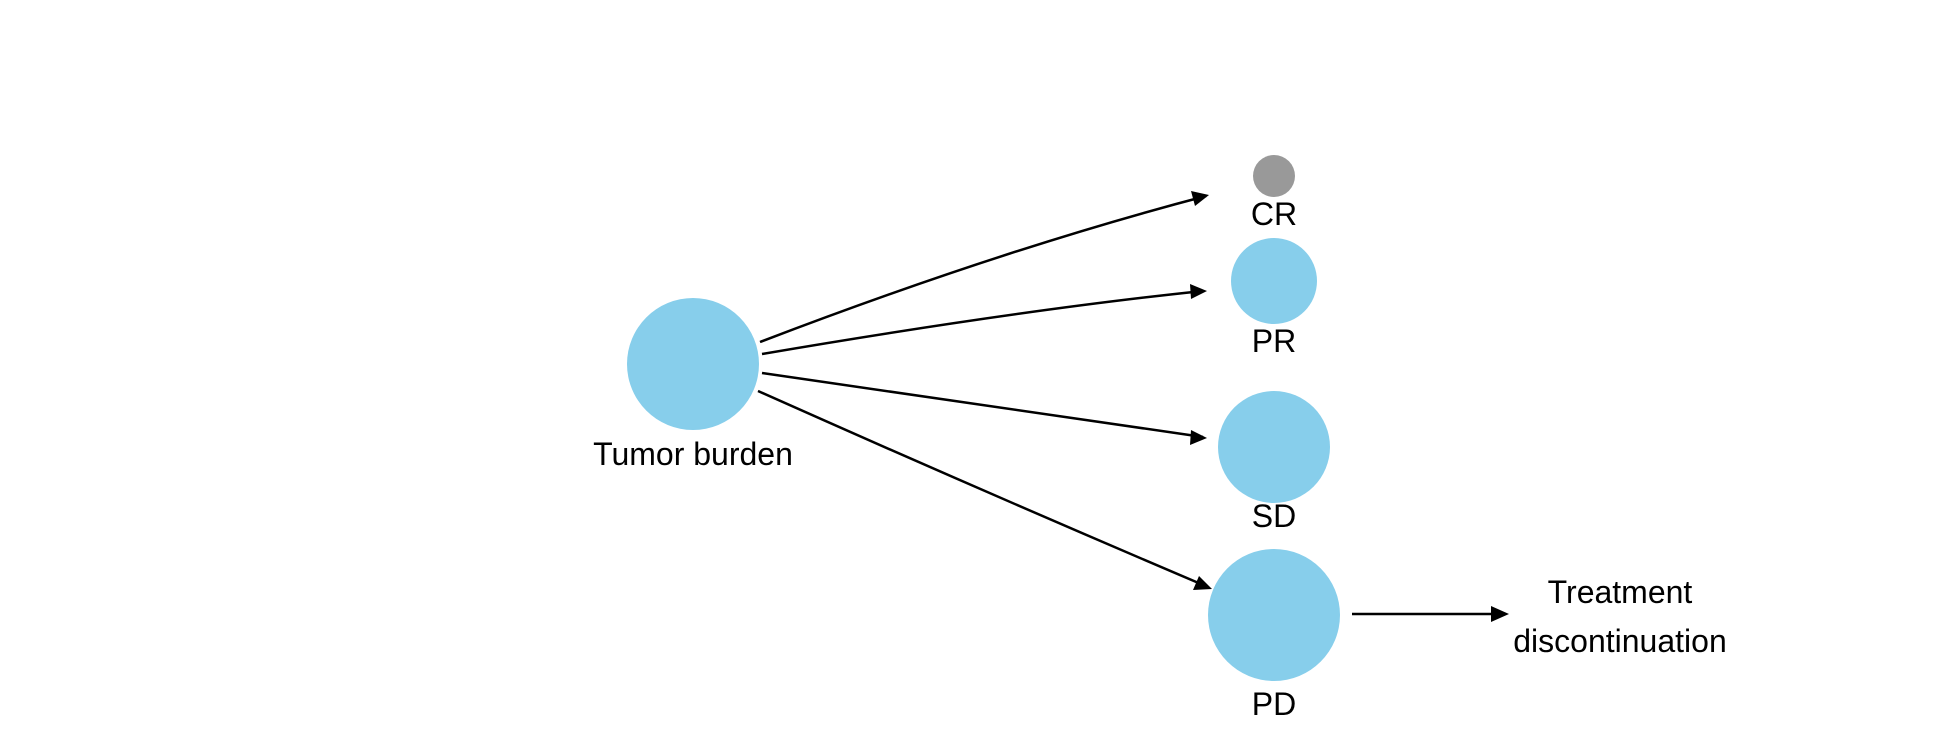 This screenshot has height=756, width=1944. Describe the element at coordinates (693, 454) in the screenshot. I see `label-tumor-burden: Tumor burden` at that location.